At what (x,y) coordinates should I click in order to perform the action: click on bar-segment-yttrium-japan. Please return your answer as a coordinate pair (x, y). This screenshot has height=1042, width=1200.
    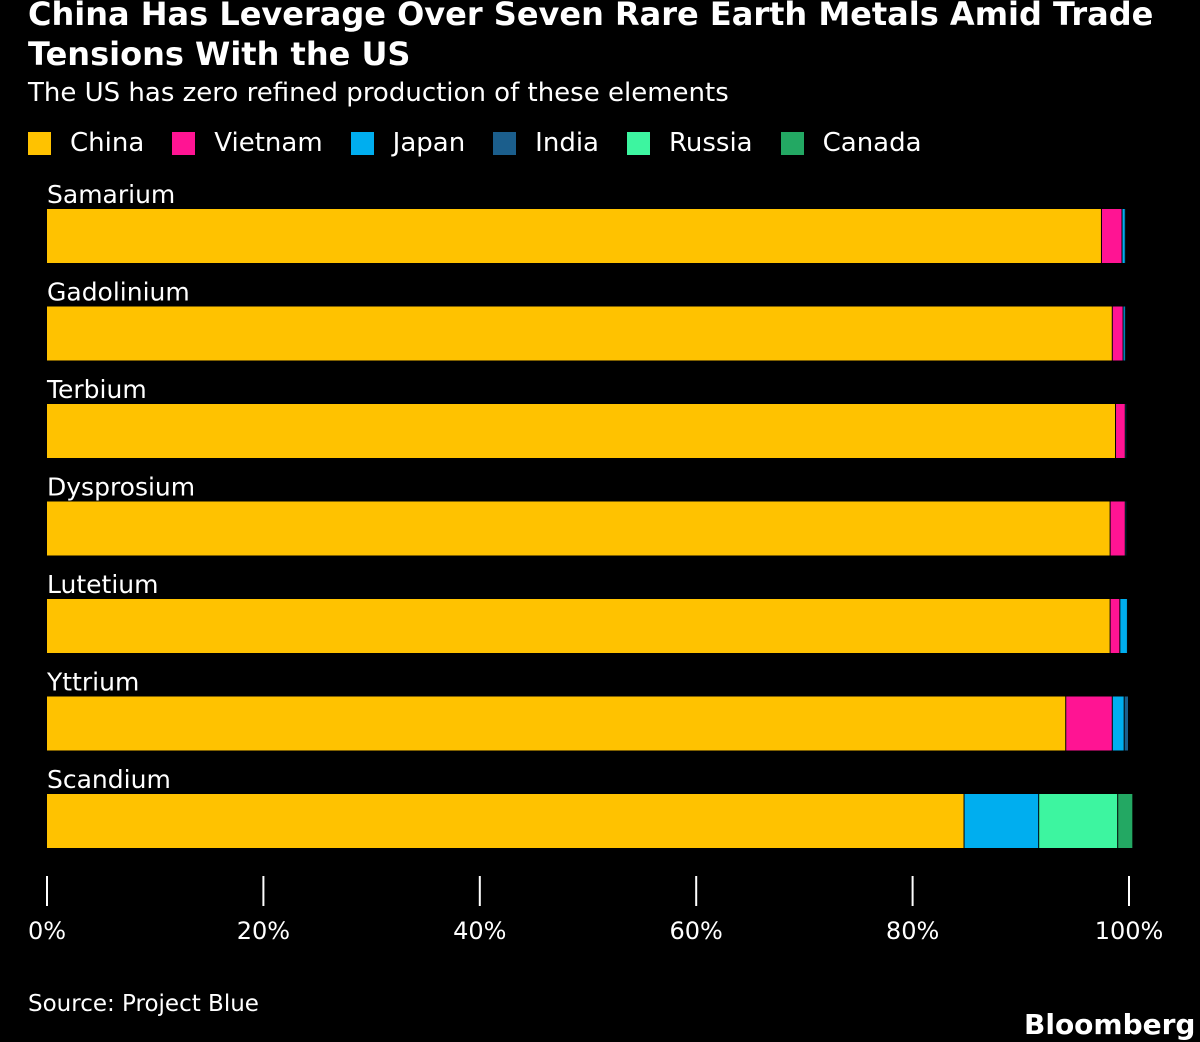
    Looking at the image, I should click on (1118, 723).